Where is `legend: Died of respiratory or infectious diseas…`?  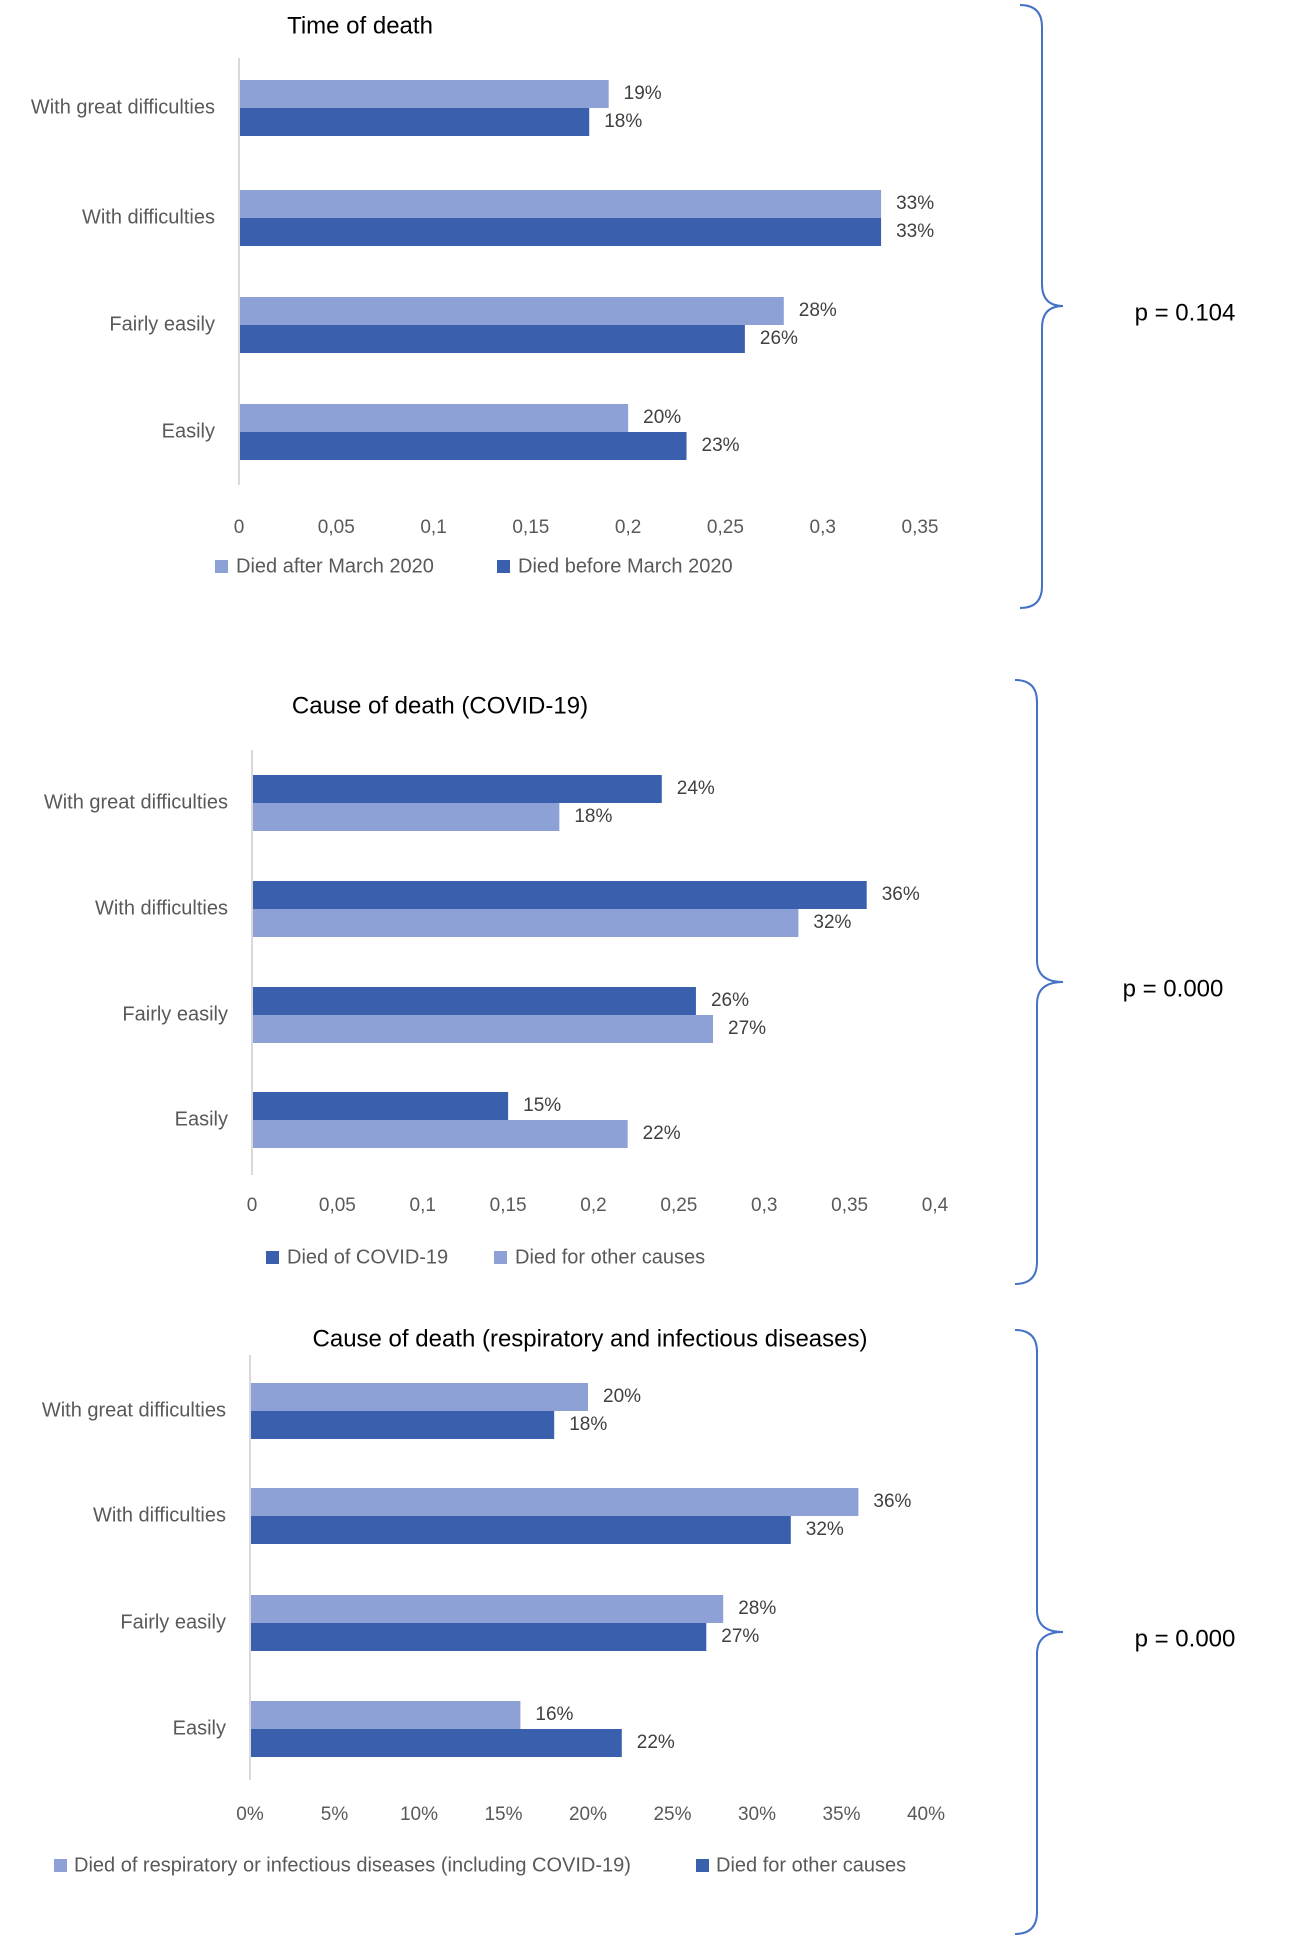 legend: Died of respiratory or infectious diseas… is located at coordinates (480, 1865).